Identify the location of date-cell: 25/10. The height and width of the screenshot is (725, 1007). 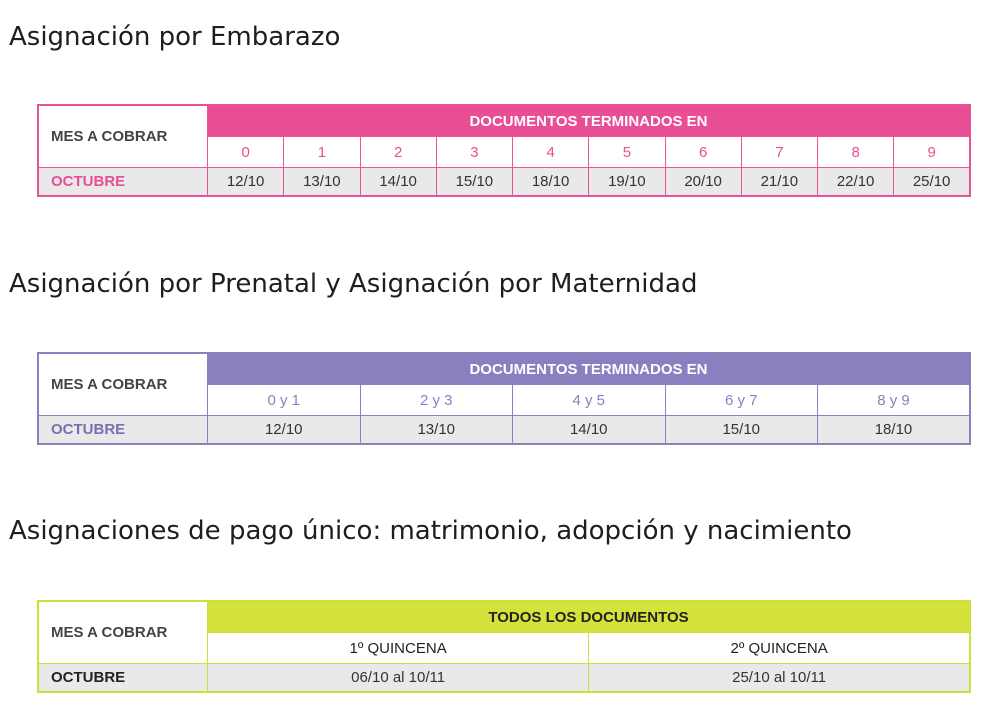
(932, 182).